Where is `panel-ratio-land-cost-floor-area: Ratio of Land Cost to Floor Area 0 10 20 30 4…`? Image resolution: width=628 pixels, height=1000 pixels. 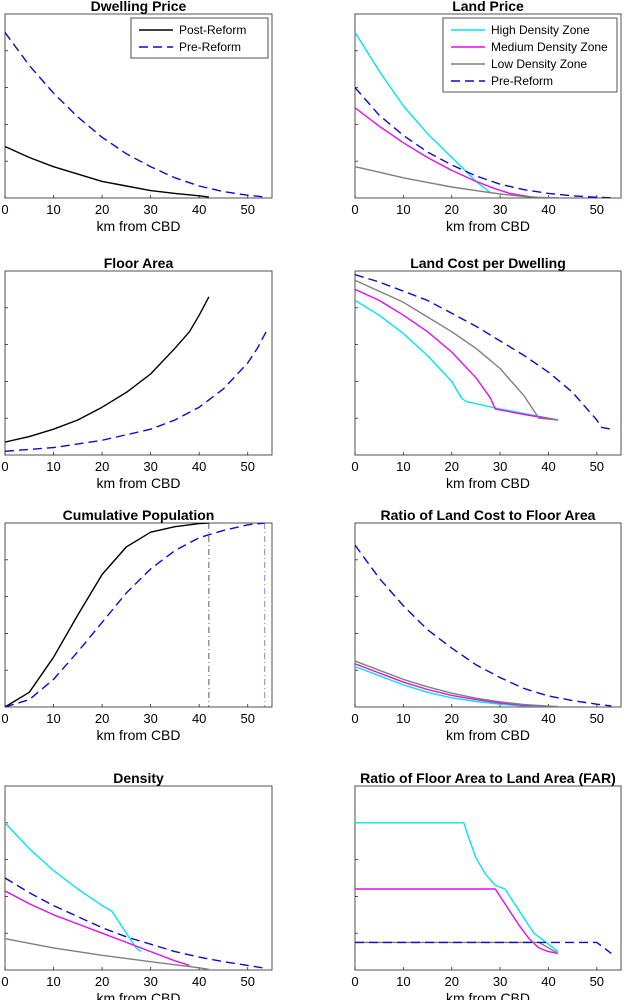
panel-ratio-land-cost-floor-area: Ratio of Land Cost to Floor Area 0 10 20 30 4… is located at coordinates (486, 625).